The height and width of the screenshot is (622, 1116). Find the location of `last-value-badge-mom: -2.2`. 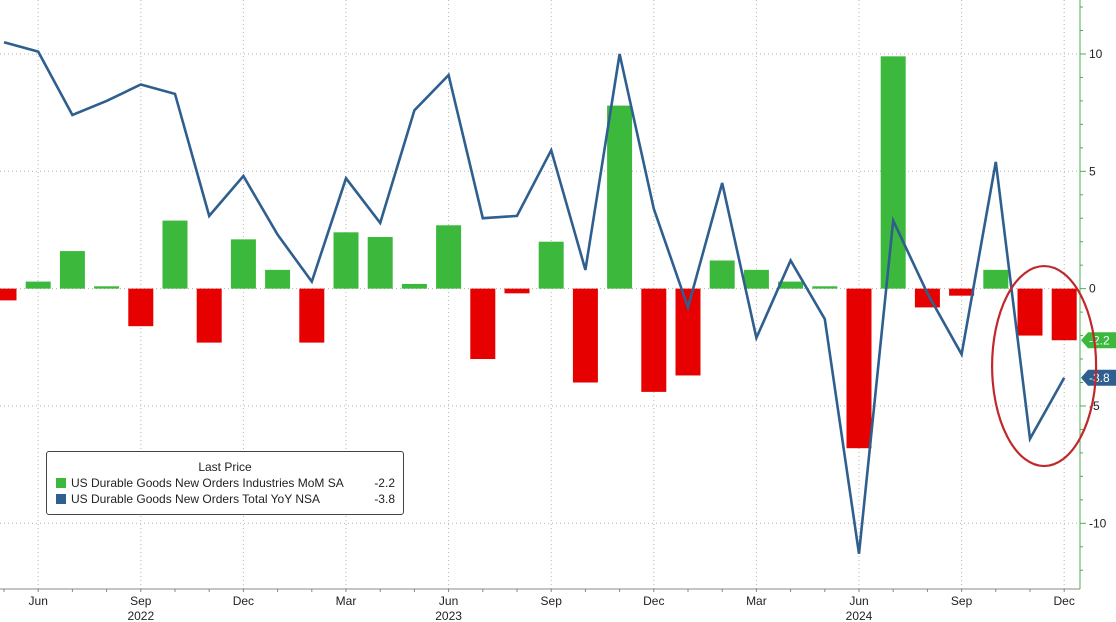

last-value-badge-mom: -2.2 is located at coordinates (1098, 340).